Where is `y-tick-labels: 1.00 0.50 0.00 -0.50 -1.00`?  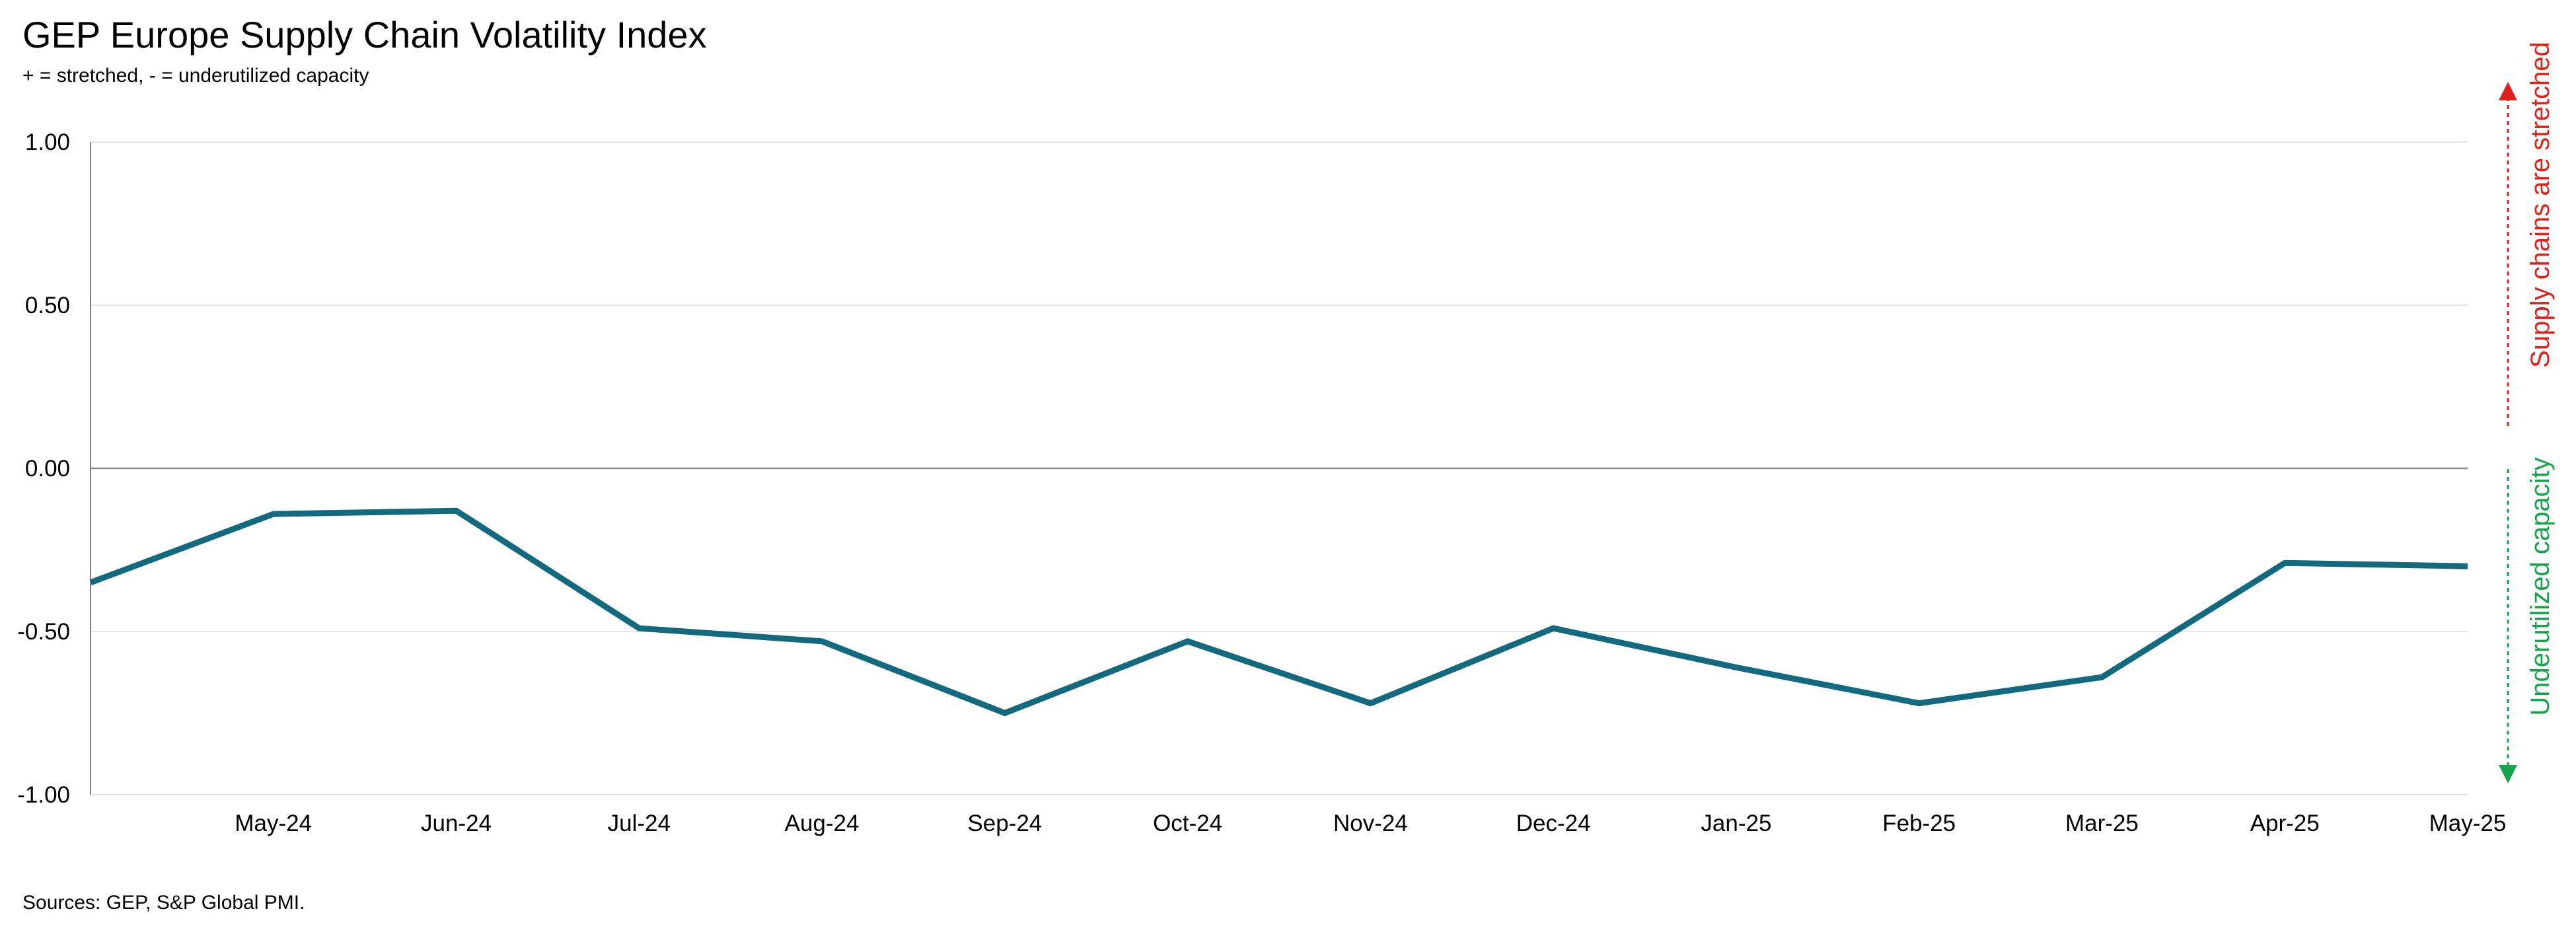 y-tick-labels: 1.00 0.50 0.00 -0.50 -1.00 is located at coordinates (43, 468).